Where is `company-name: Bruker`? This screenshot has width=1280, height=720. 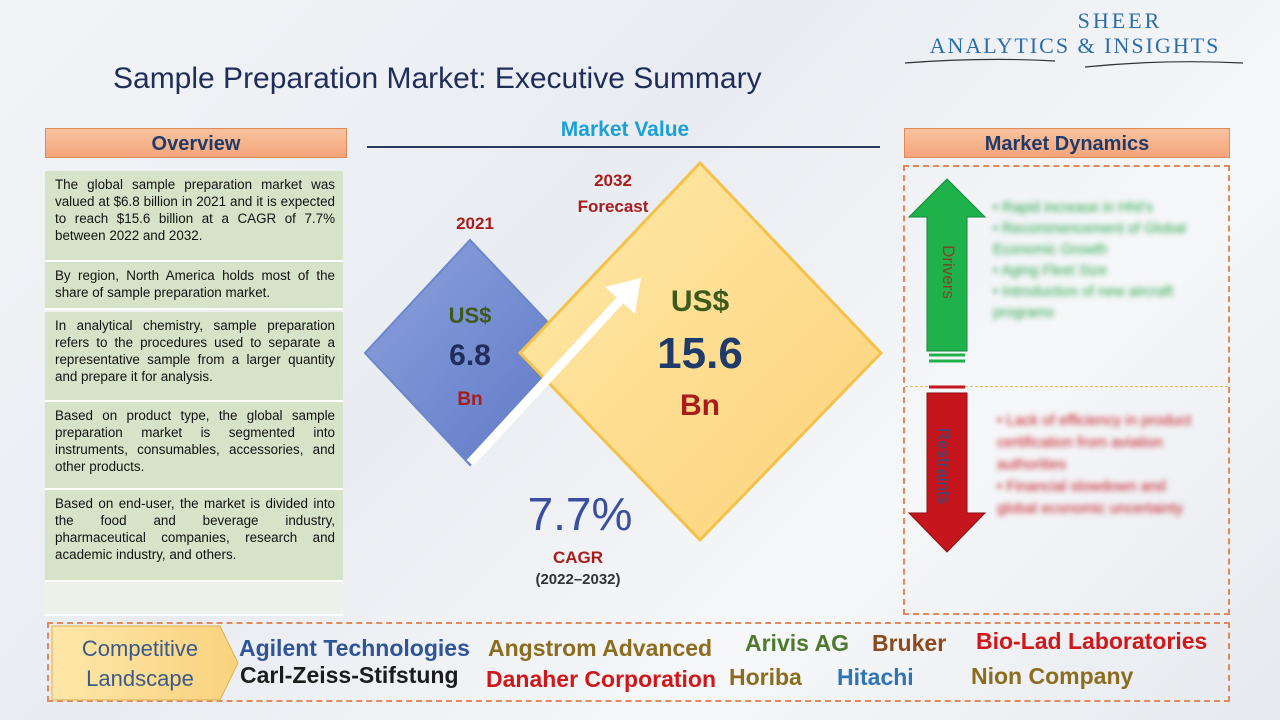
company-name: Bruker is located at coordinates (909, 643).